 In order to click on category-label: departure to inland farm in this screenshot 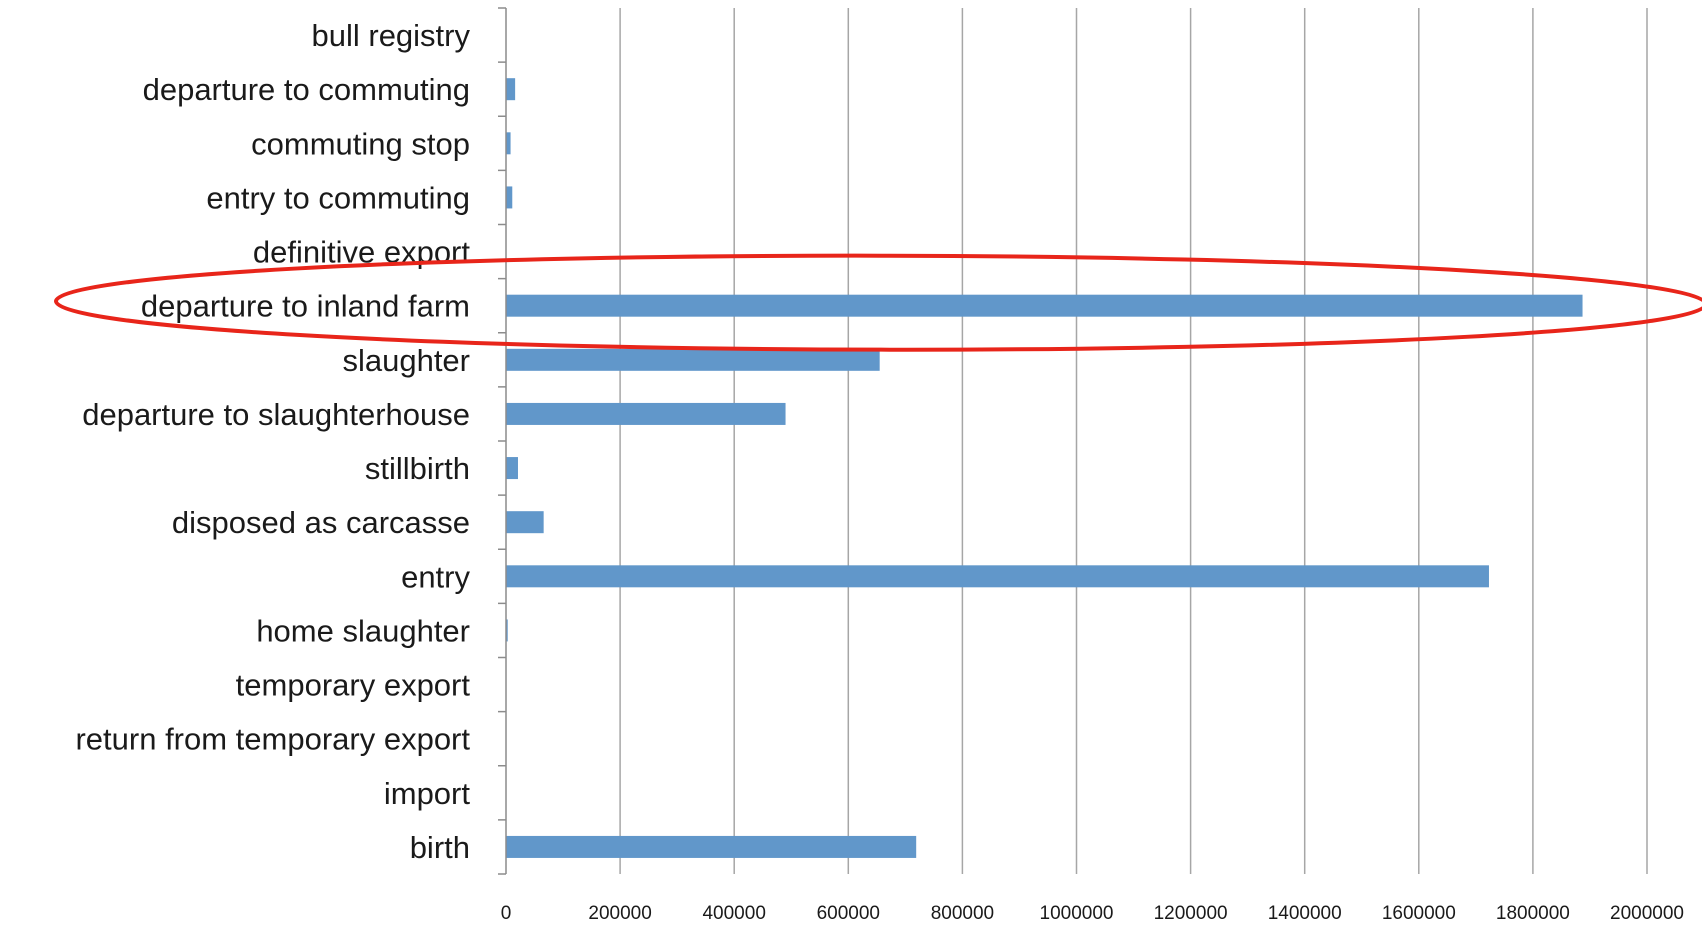, I will do `click(305, 306)`.